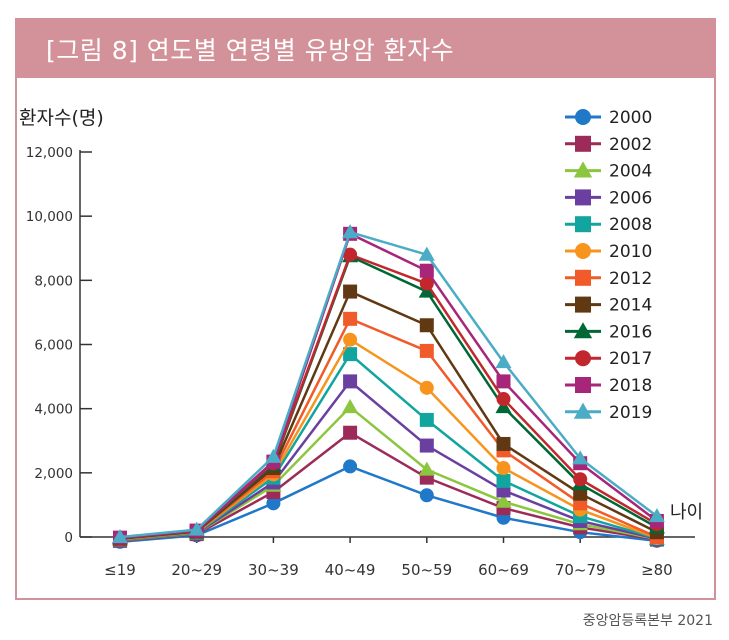  I want to click on legend-item-2004: 2004, so click(608, 171).